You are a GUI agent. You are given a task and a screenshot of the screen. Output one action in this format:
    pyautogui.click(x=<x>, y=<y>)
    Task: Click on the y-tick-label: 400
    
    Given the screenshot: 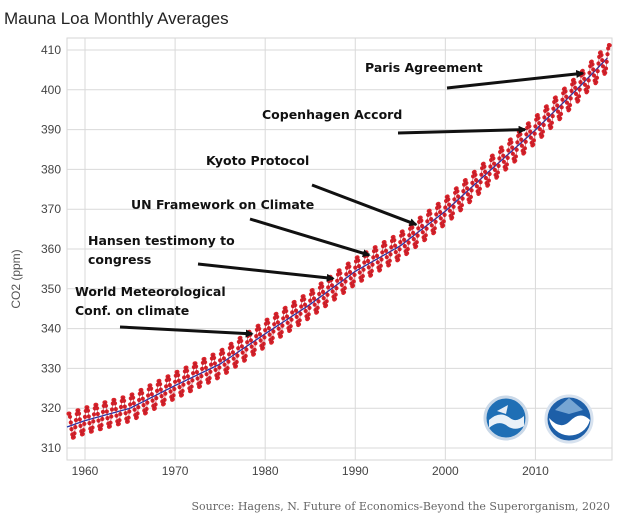 What is the action you would take?
    pyautogui.click(x=51, y=90)
    